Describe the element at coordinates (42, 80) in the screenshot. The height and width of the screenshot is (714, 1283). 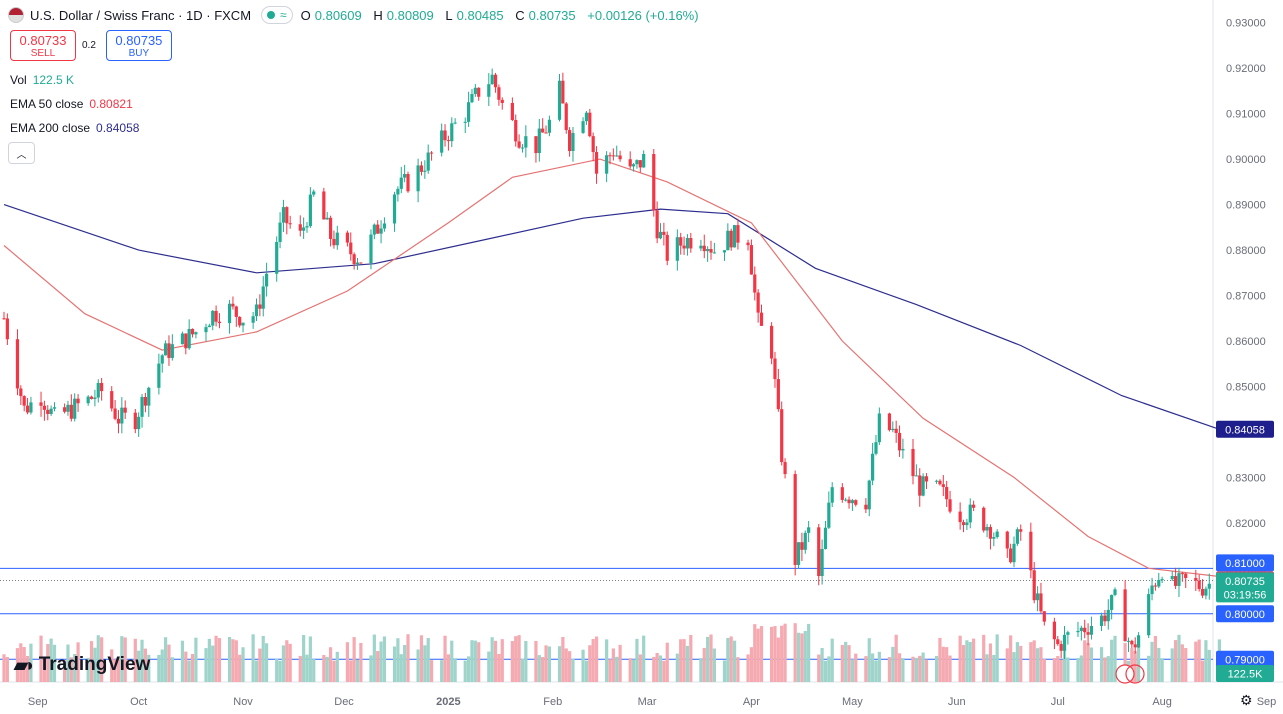
I see `legend-volume: Vol 122.5 K` at that location.